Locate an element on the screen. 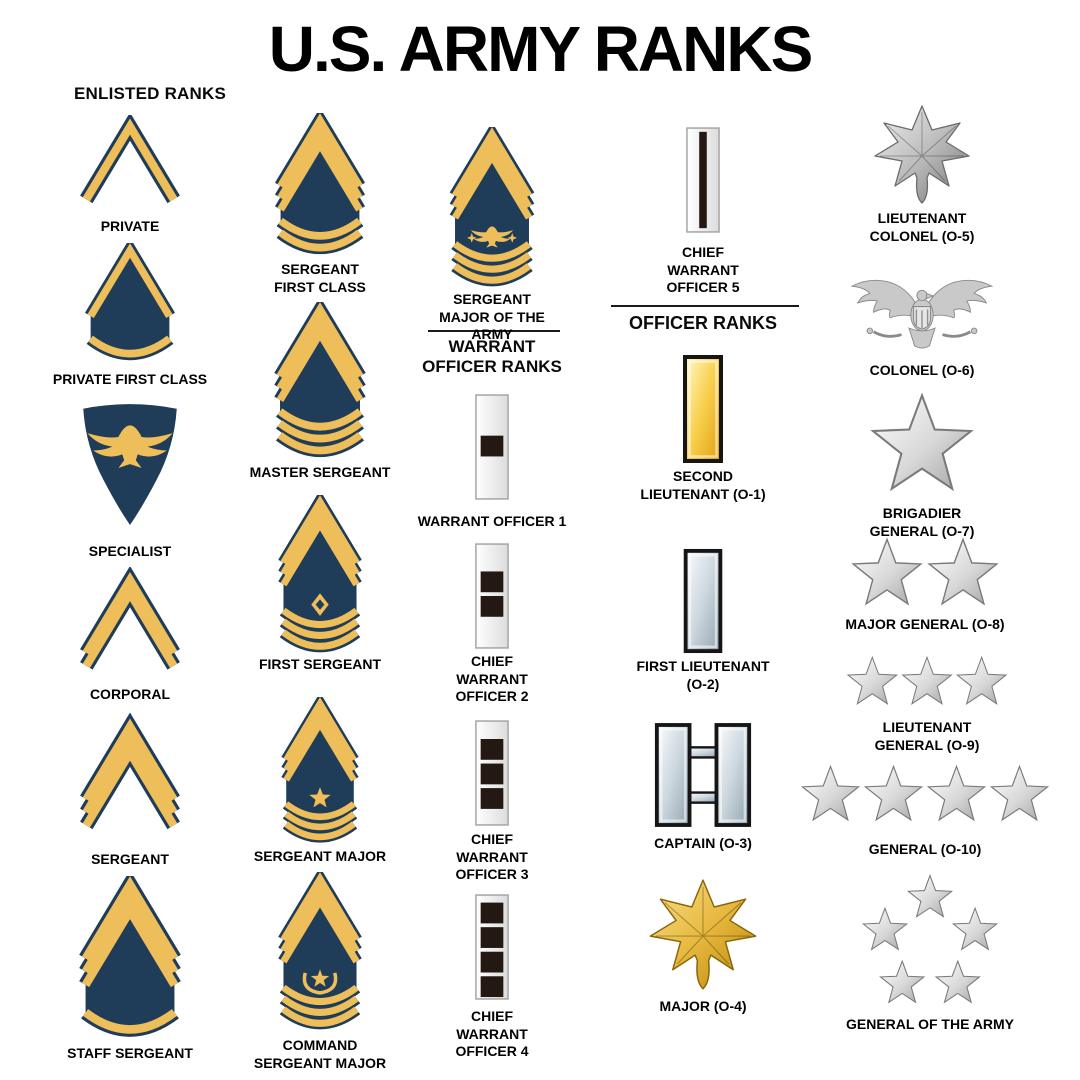 The image size is (1080, 1080). command-sergeant-major-insignia-icon is located at coordinates (320, 952).